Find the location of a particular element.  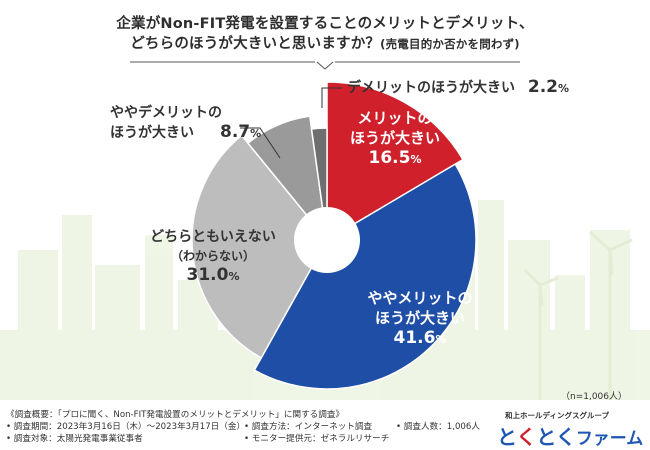

slice-slight-demerit is located at coordinates (287, 179).